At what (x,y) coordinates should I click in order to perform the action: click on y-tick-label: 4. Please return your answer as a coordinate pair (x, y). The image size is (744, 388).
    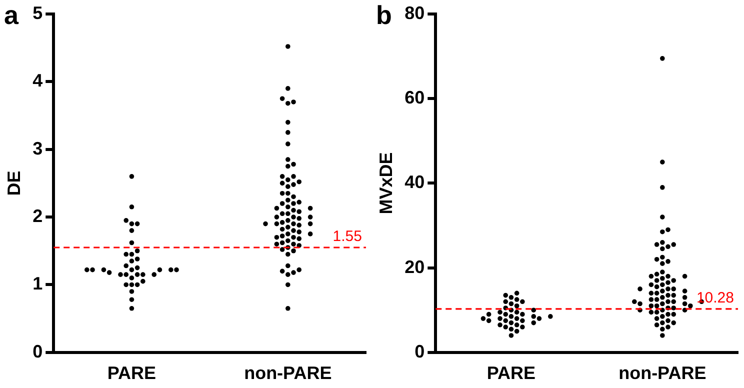
    Looking at the image, I should click on (37, 80).